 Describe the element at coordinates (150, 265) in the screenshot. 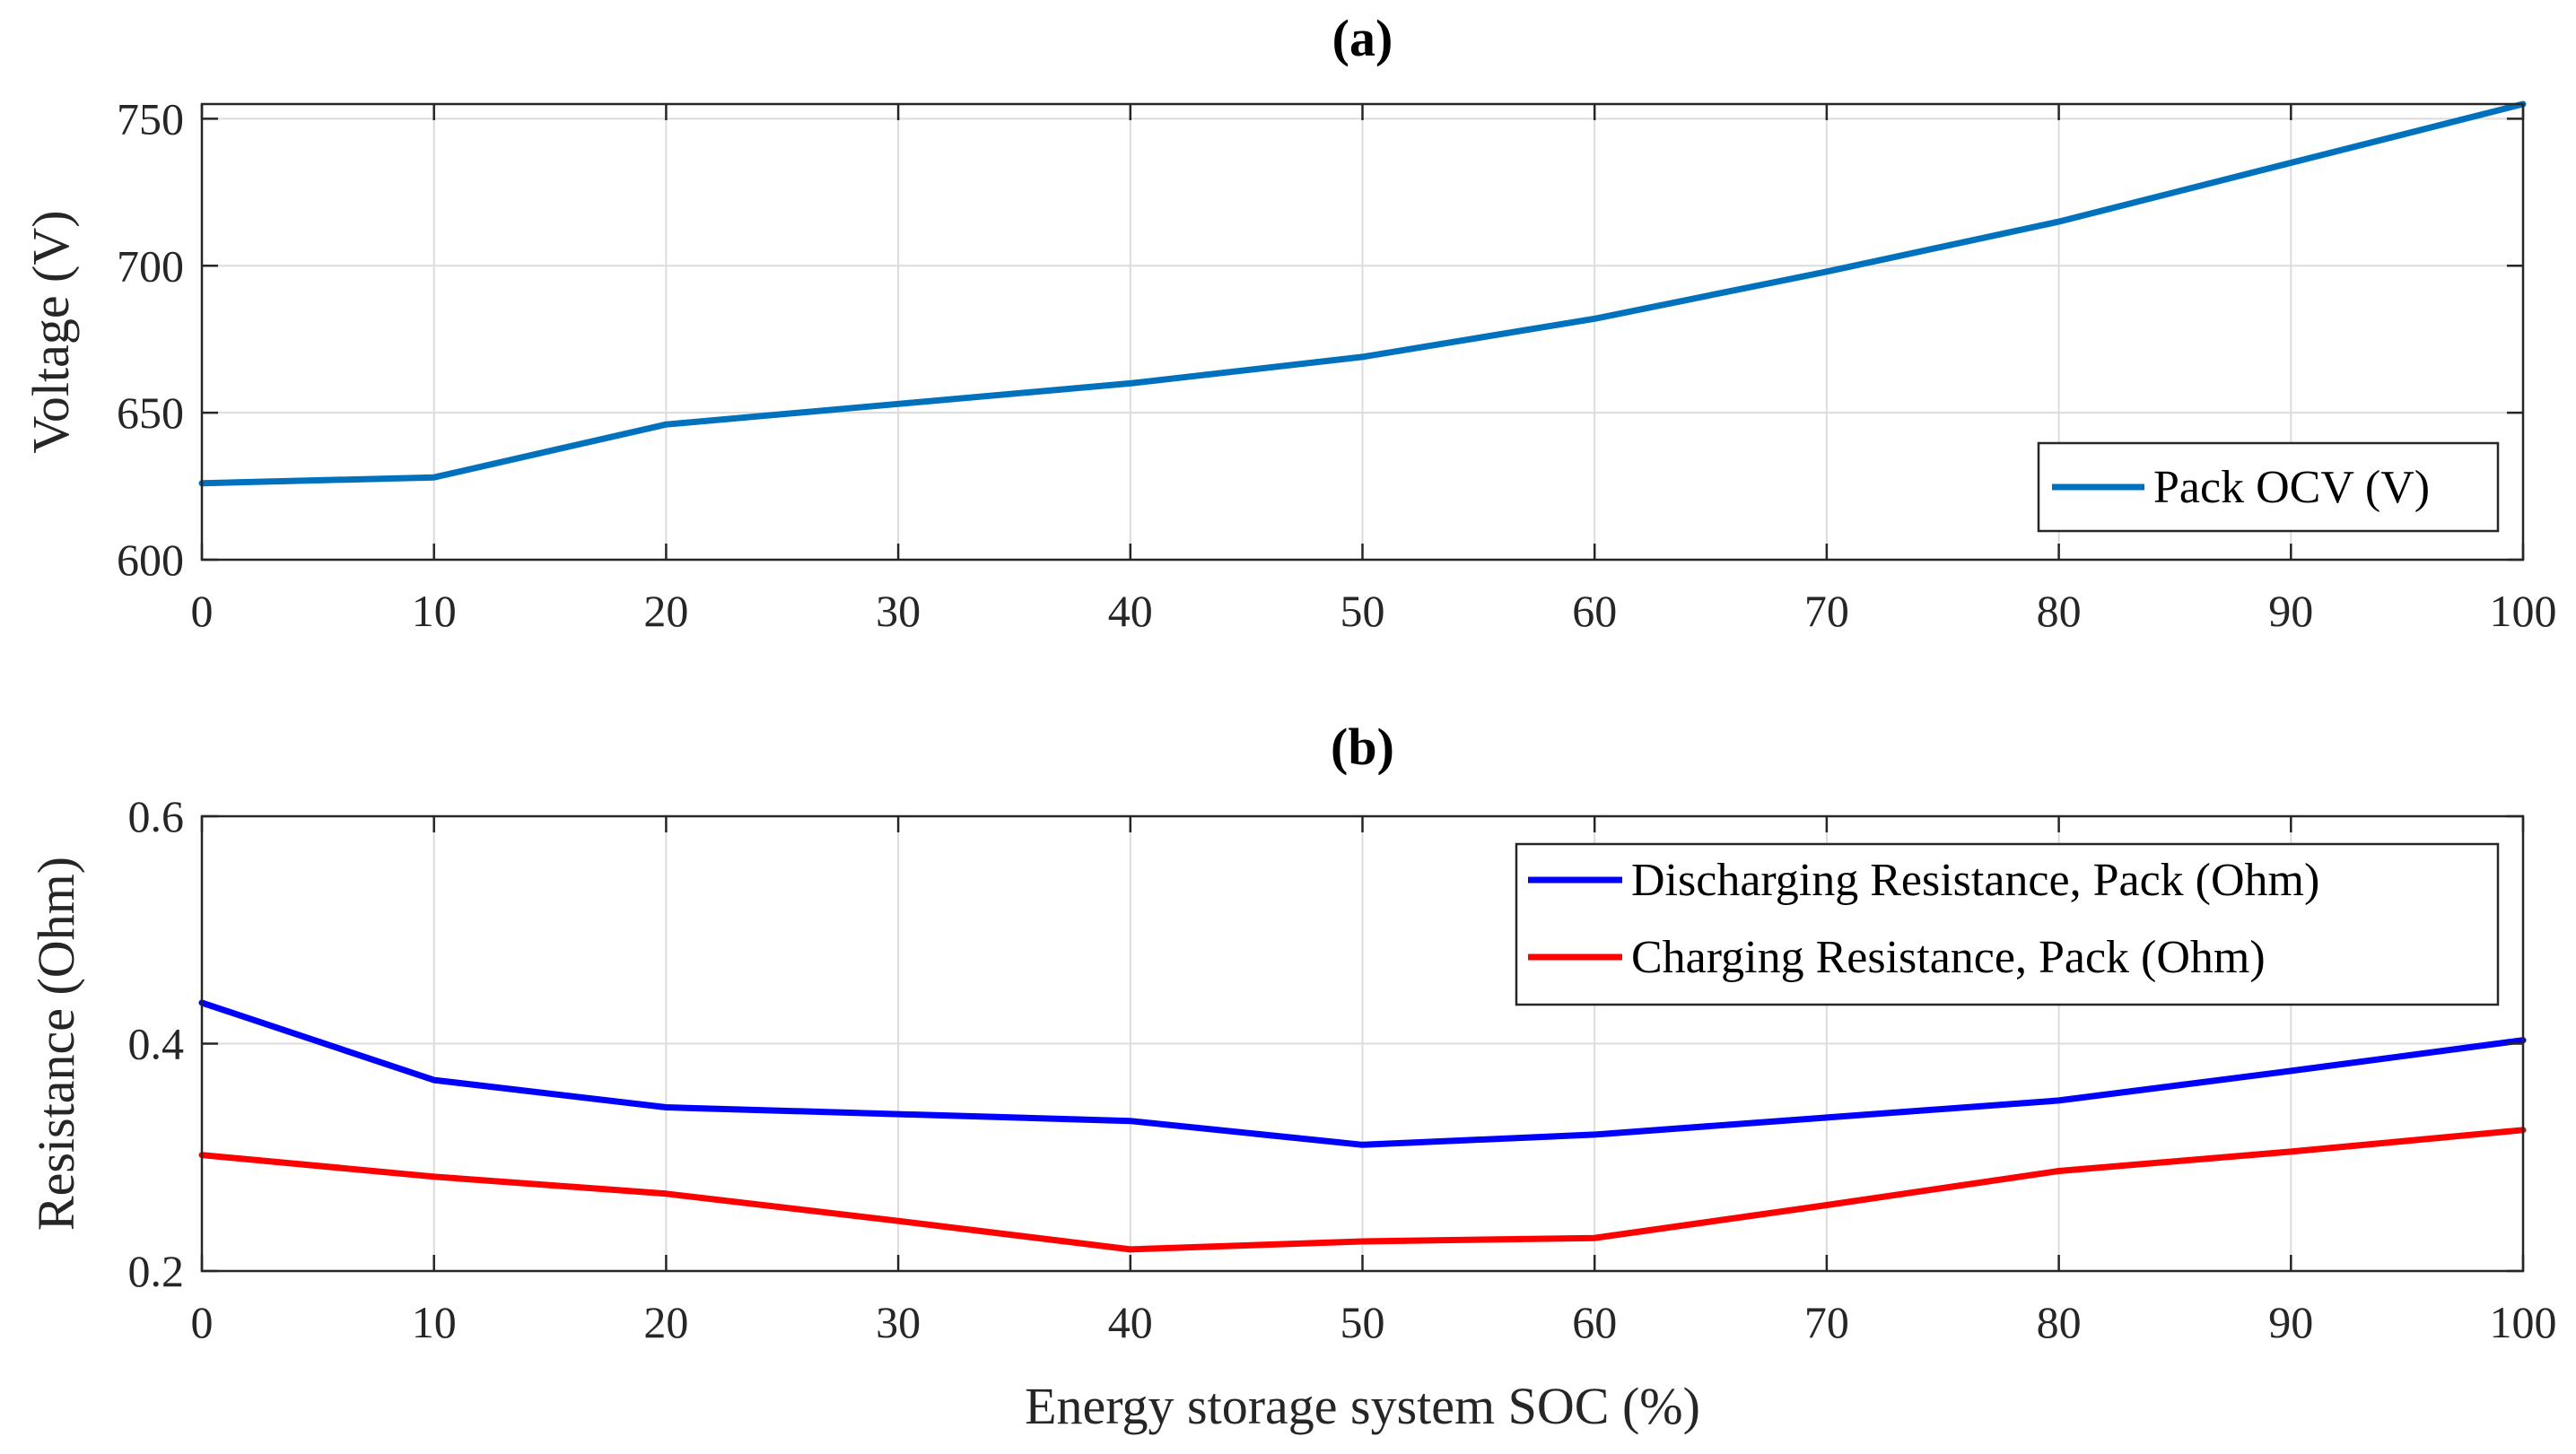

I see `y-tick-label: 700` at that location.